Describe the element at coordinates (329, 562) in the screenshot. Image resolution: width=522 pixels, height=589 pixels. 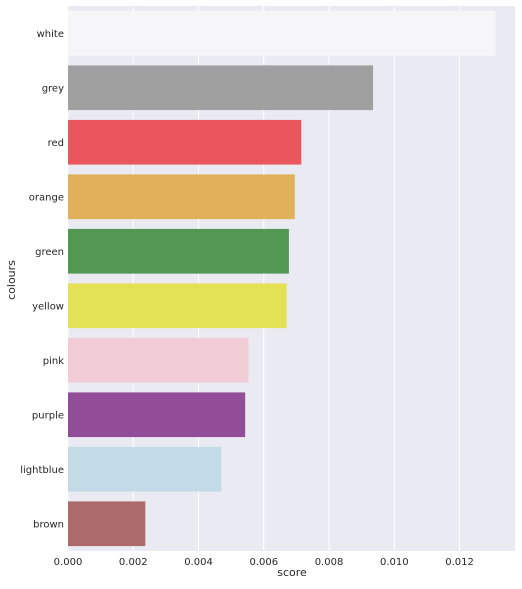
I see `x-tick-label: 0.008` at that location.